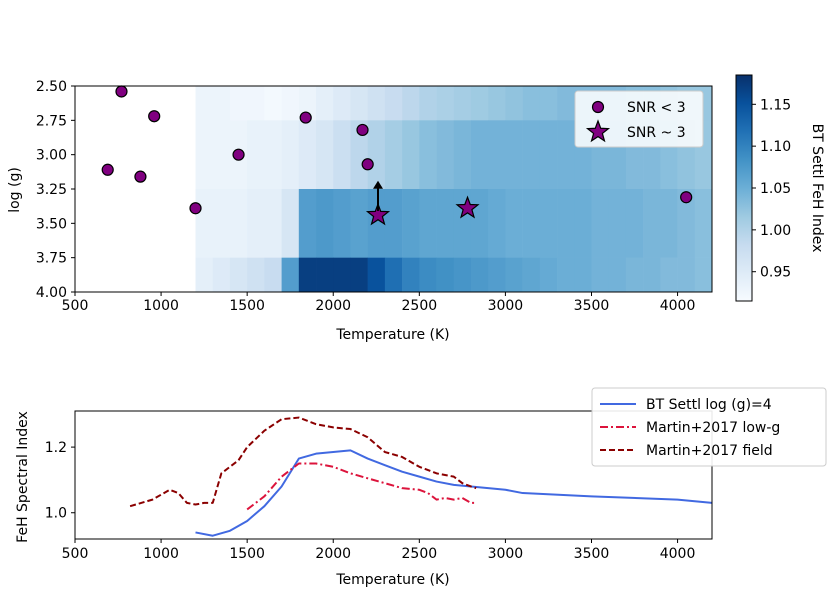 Image resolution: width=830 pixels, height=593 pixels. Describe the element at coordinates (303, 462) in the screenshot. I see `martin-field-line` at that location.